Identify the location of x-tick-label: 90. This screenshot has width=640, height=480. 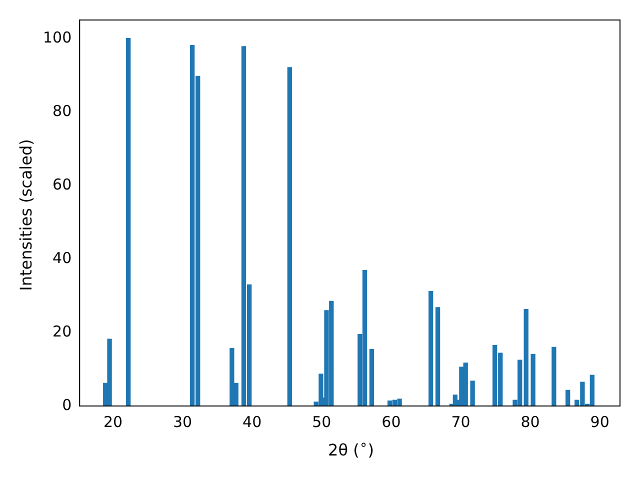
(600, 421).